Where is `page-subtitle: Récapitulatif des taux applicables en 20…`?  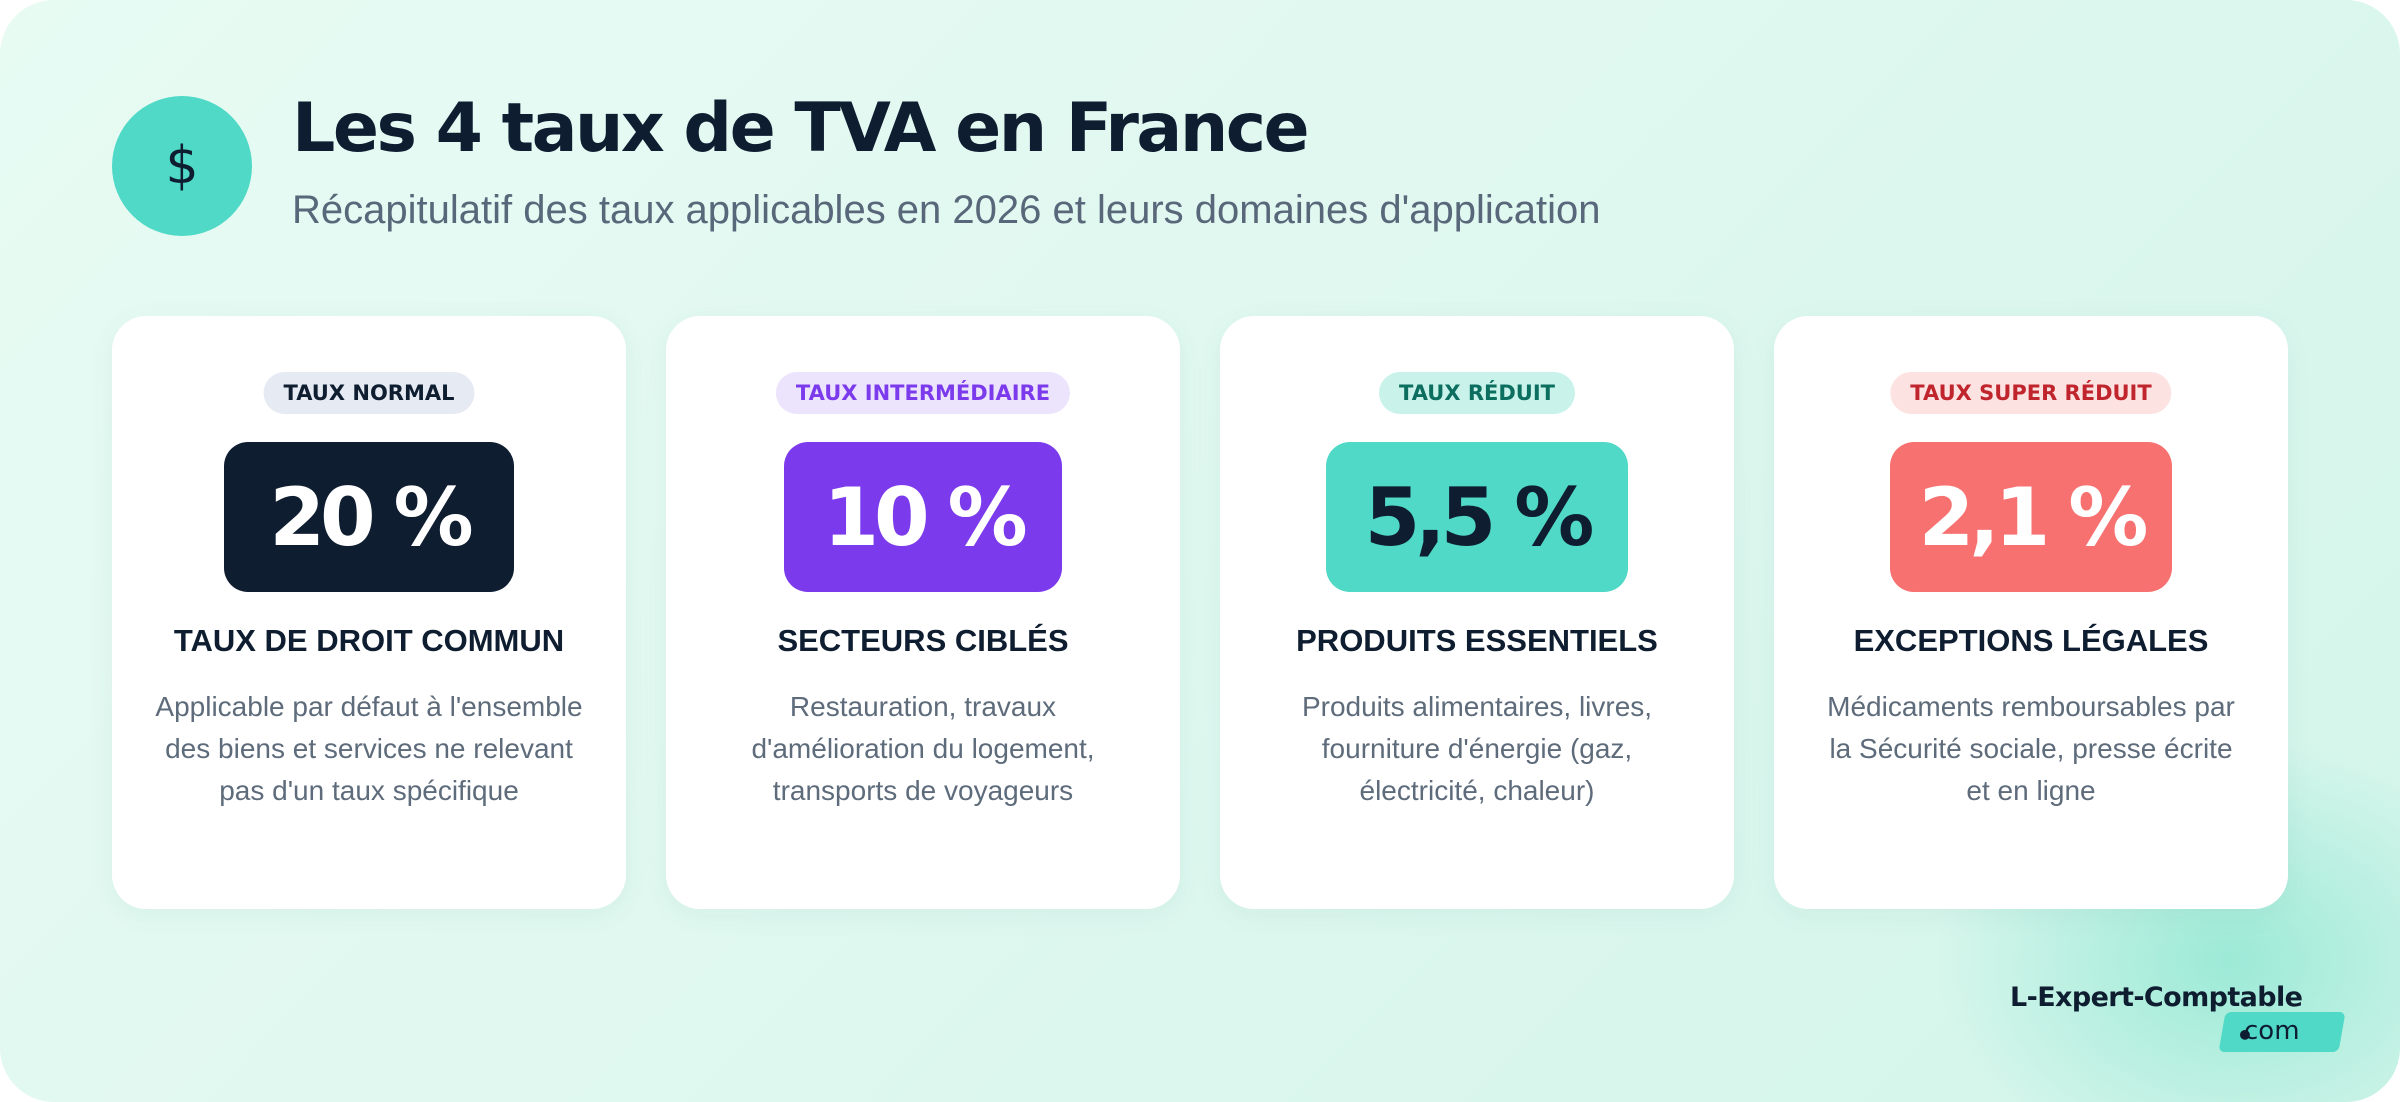
page-subtitle: Récapitulatif des taux applicables en 20… is located at coordinates (946, 210).